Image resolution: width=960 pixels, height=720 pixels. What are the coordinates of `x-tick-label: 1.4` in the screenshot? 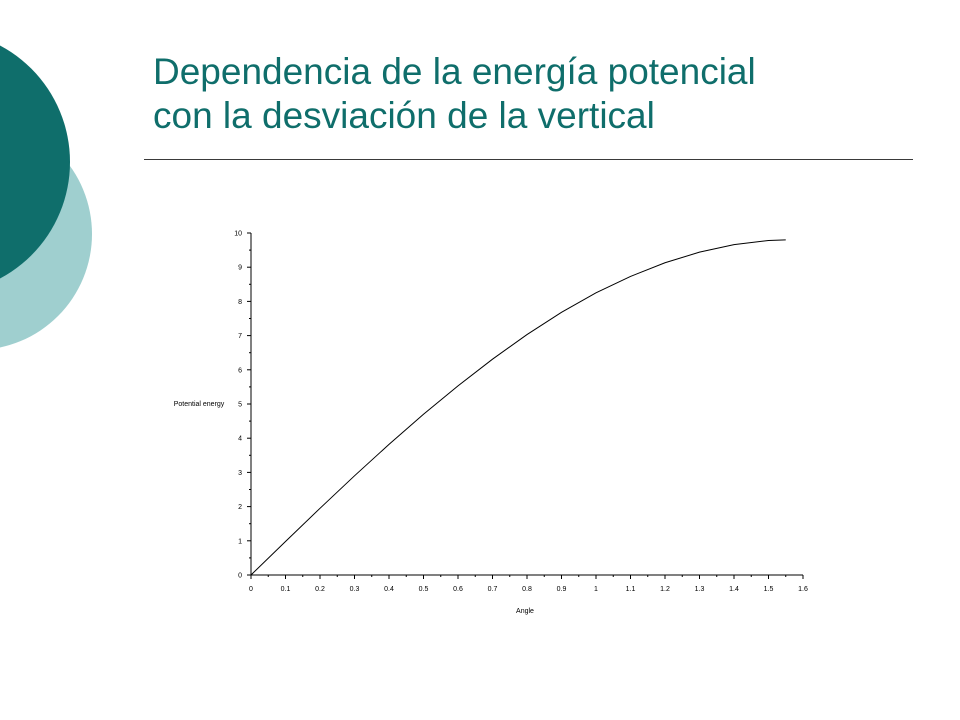 It's located at (734, 589).